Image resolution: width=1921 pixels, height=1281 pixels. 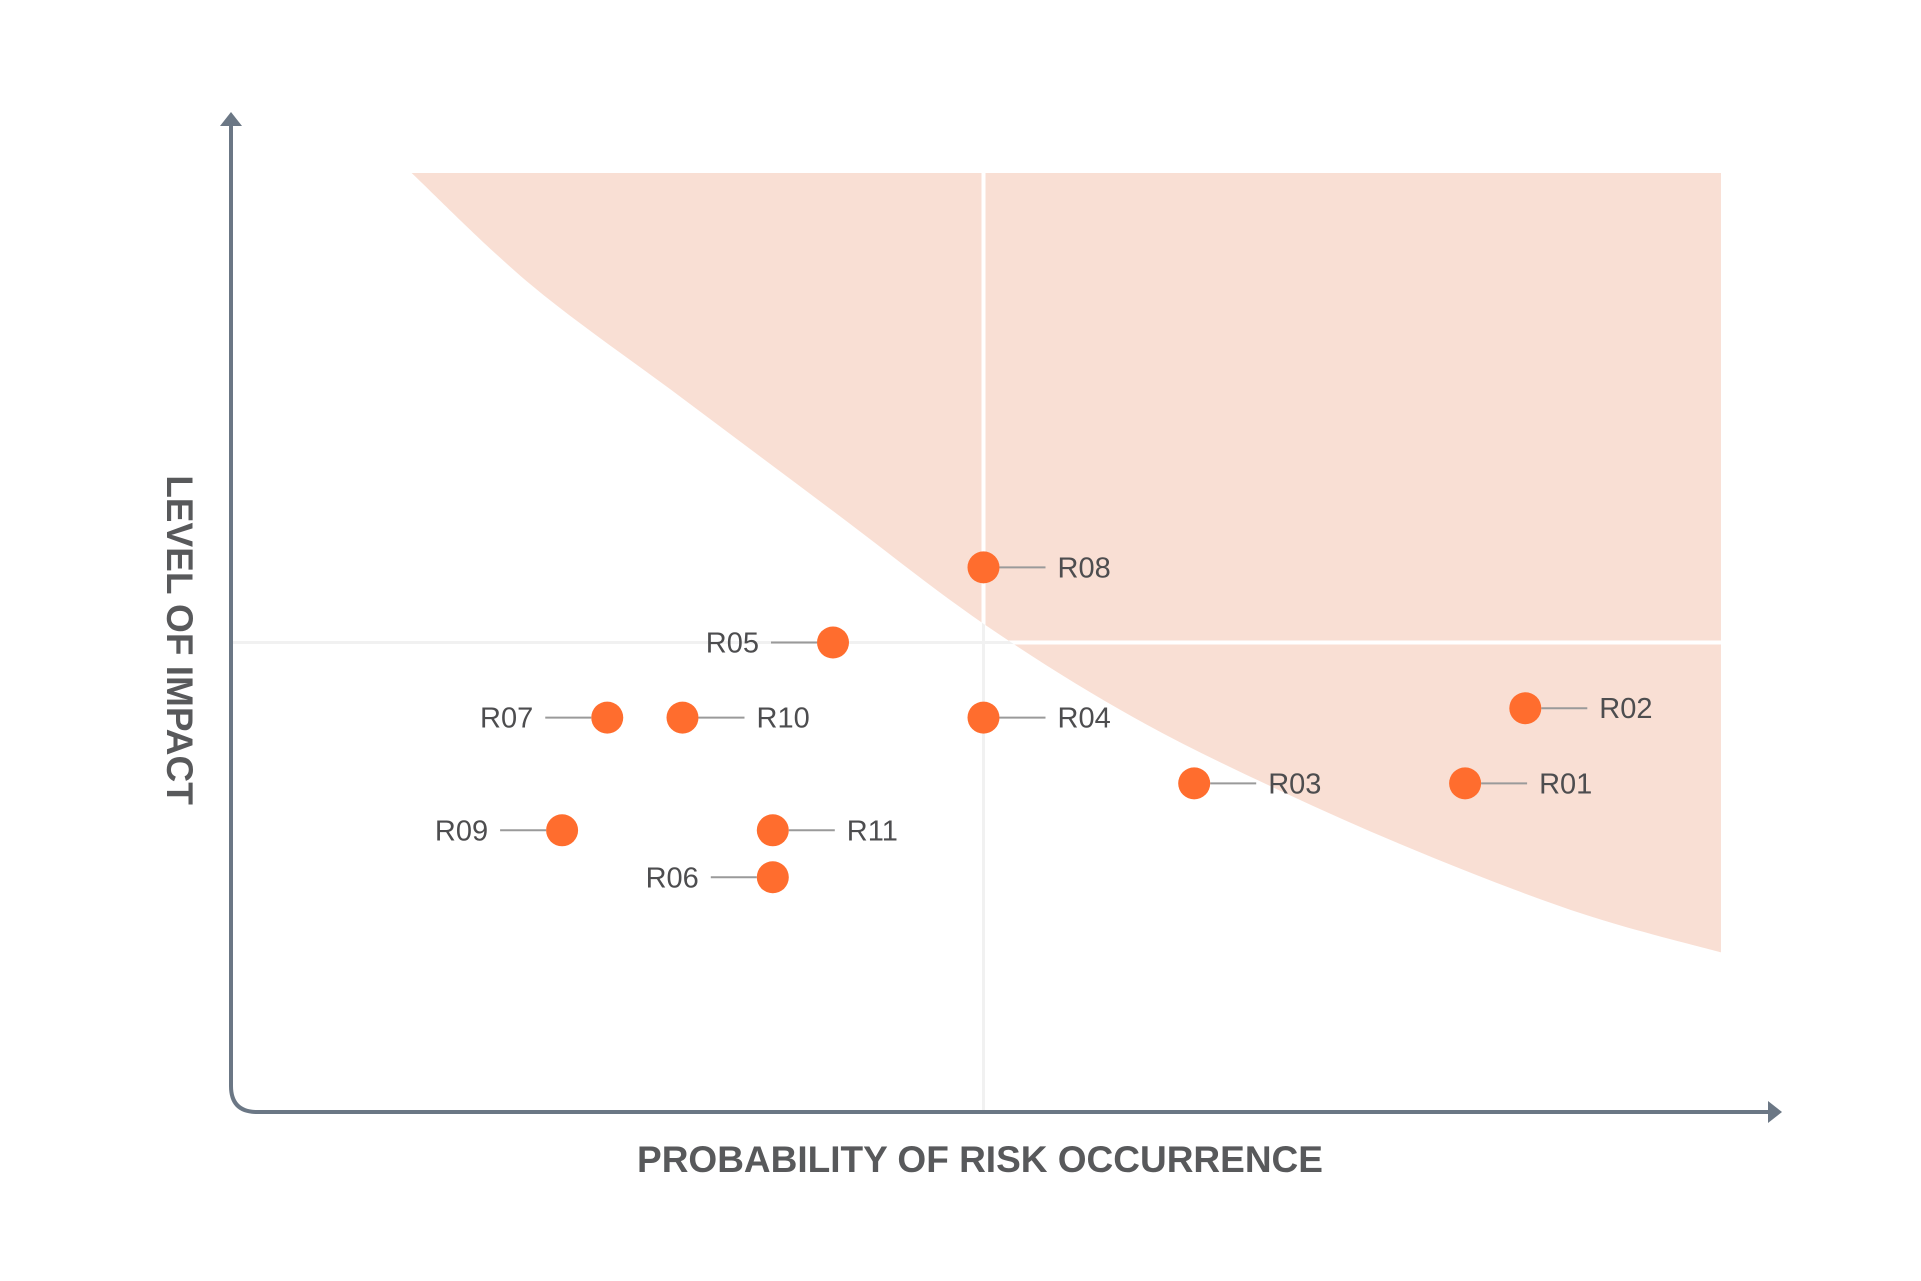 What do you see at coordinates (179, 640) in the screenshot?
I see `y-axis-title: LEVEL OF IMPACT` at bounding box center [179, 640].